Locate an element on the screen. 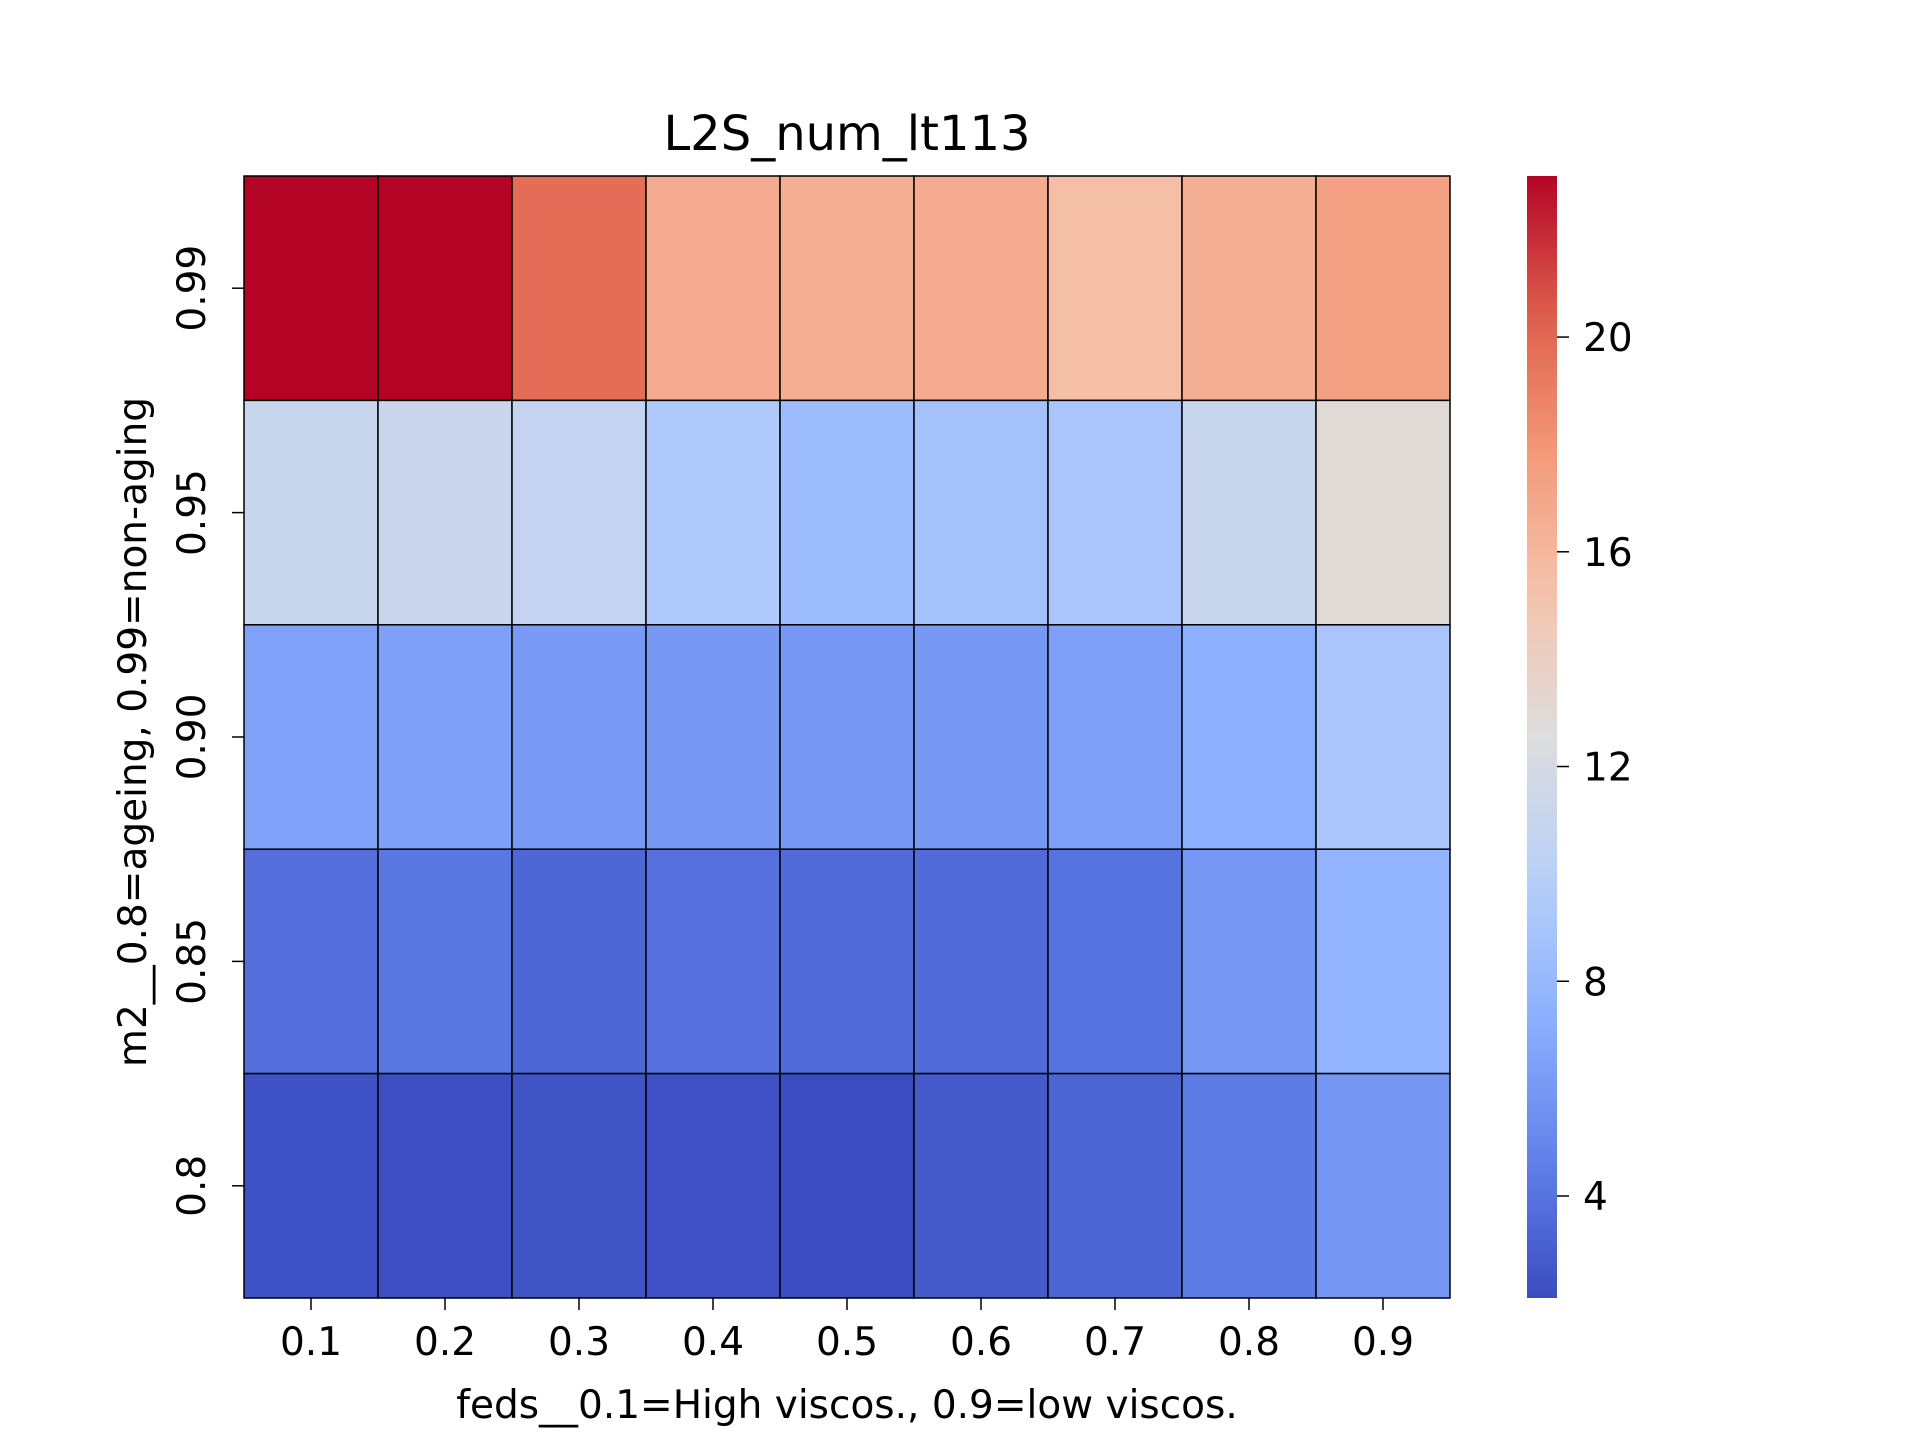 The image size is (1920, 1440). x-axis-ticks: 0.1 0.2 0.3 0.4 0.5 0.6 0.7 0.8 0.9 is located at coordinates (847, 1331).